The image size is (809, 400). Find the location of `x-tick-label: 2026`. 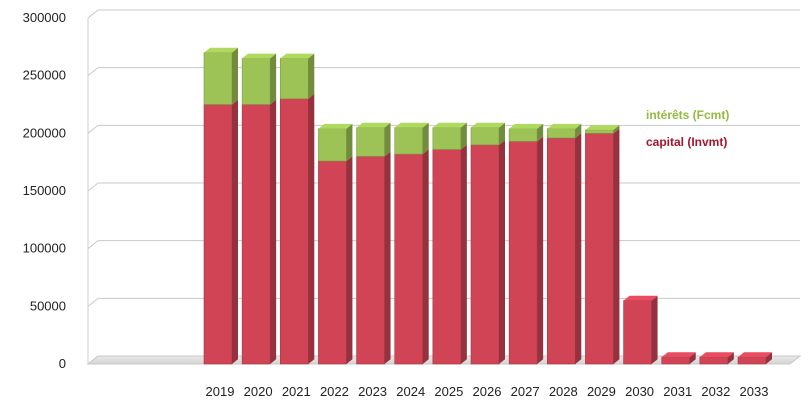

x-tick-label: 2026 is located at coordinates (487, 391).